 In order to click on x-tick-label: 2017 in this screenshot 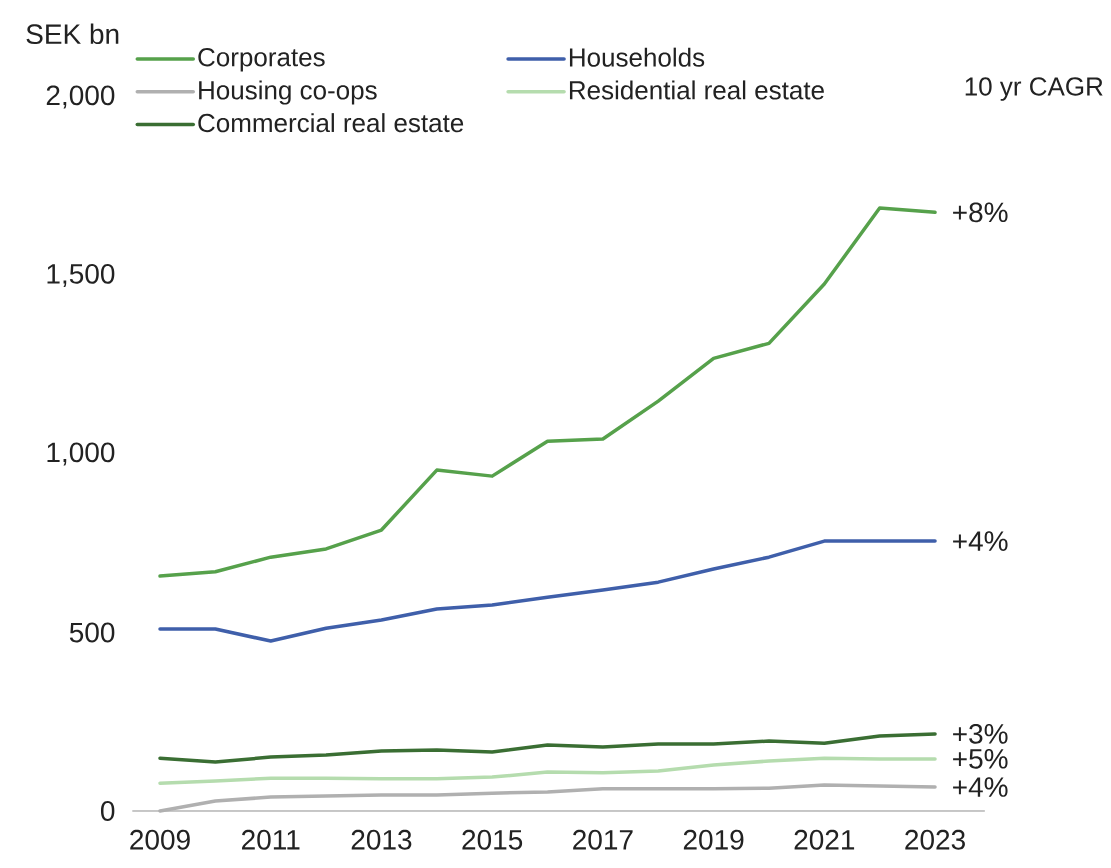, I will do `click(603, 839)`.